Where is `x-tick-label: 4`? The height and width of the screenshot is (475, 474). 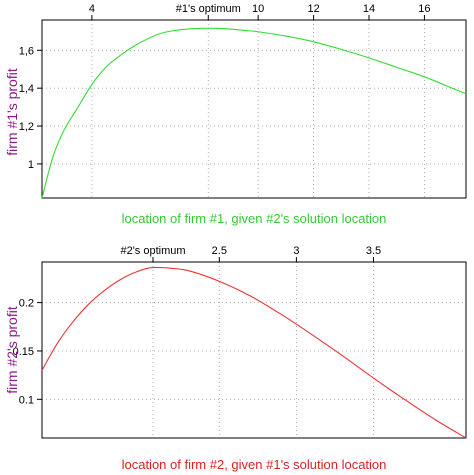 x-tick-label: 4 is located at coordinates (92, 9).